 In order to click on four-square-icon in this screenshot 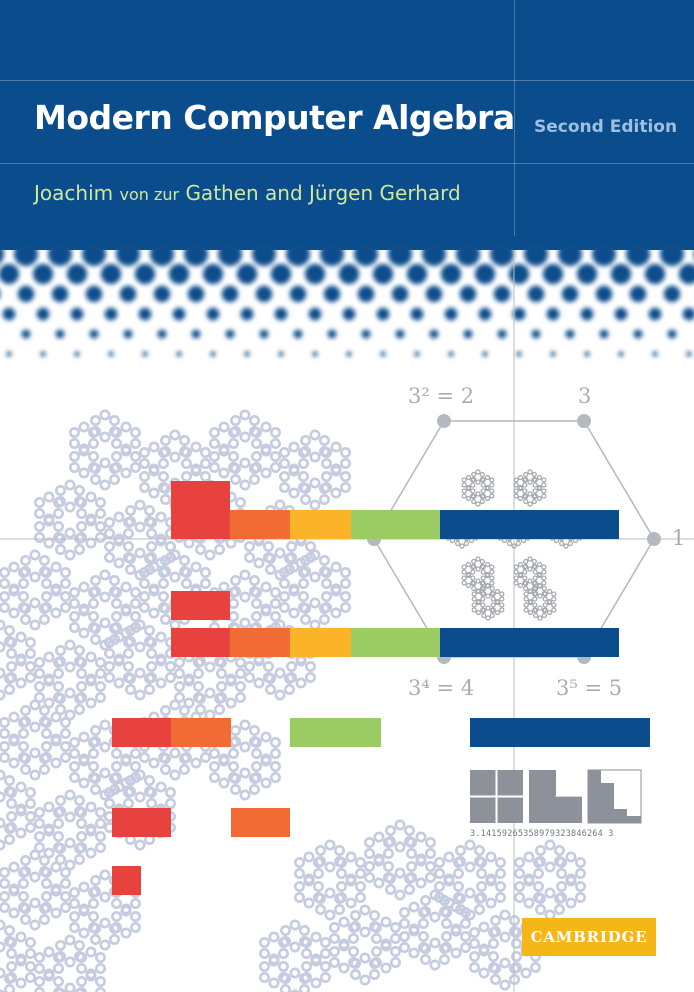, I will do `click(496, 796)`.